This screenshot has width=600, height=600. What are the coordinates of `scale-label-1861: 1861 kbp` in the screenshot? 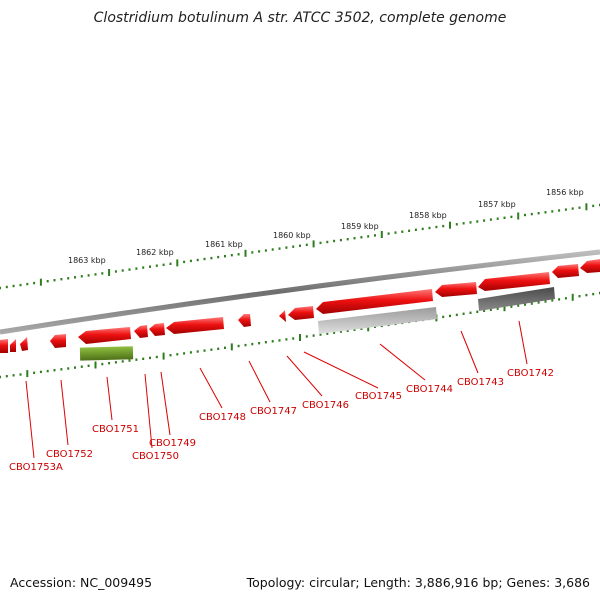 It's located at (224, 244).